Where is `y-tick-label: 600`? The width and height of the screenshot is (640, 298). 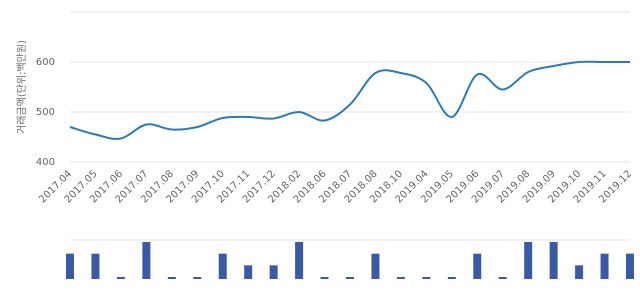
y-tick-label: 600 is located at coordinates (45, 62).